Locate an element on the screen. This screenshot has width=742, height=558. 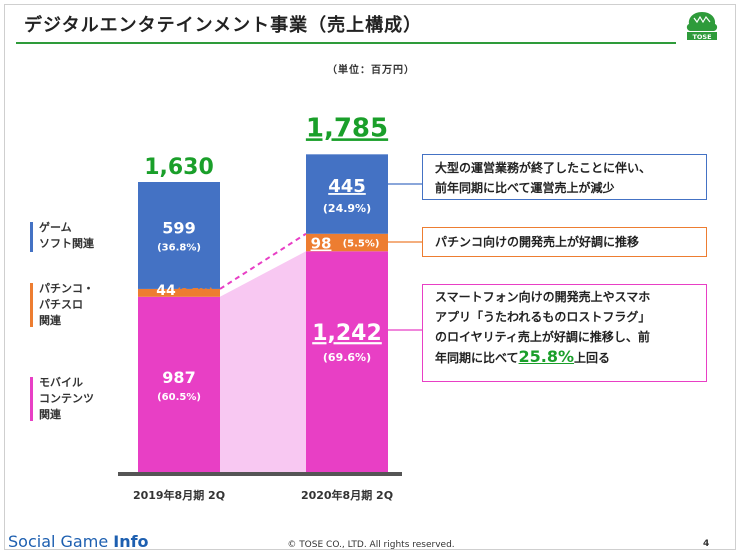
growth-highlight: 25.8% is located at coordinates (546, 356).